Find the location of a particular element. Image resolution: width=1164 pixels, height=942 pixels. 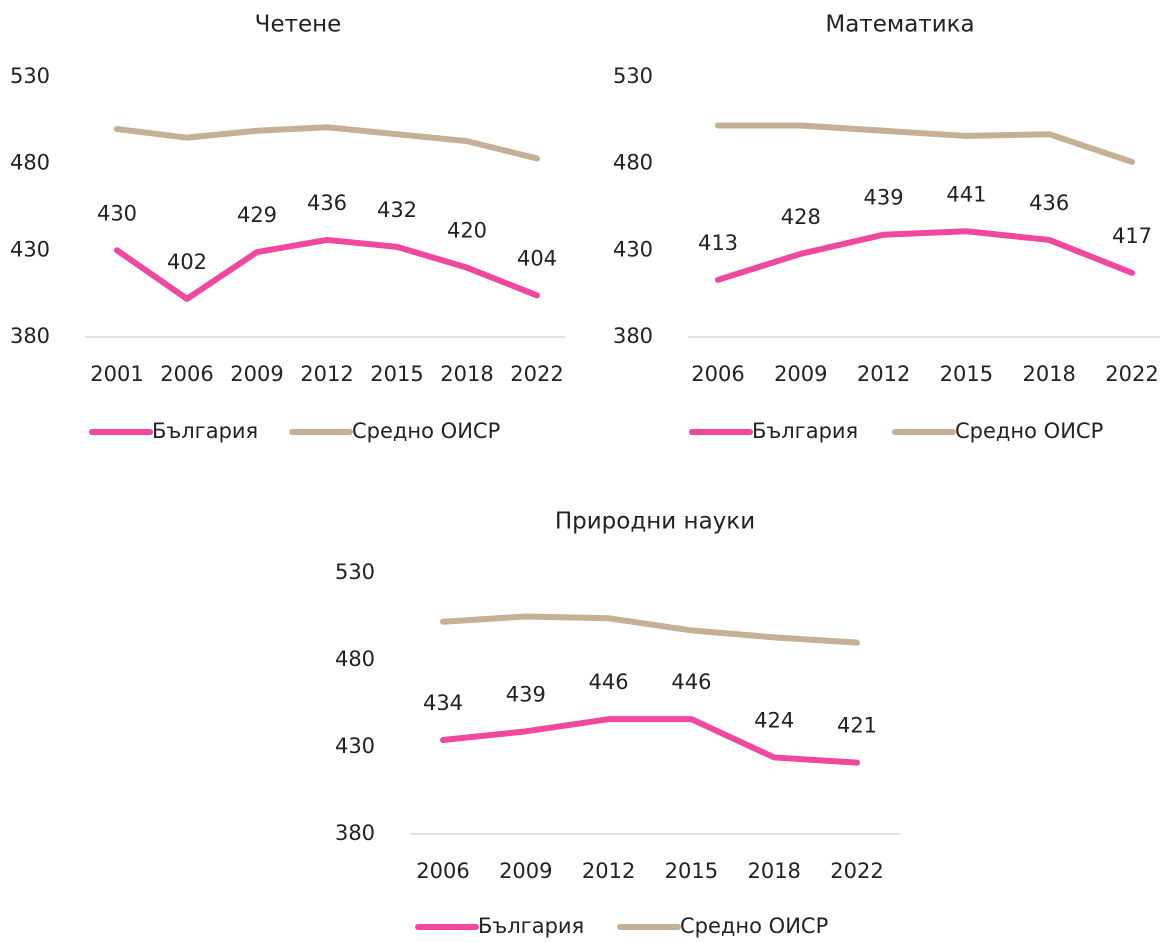

data-label: 421 is located at coordinates (857, 726).